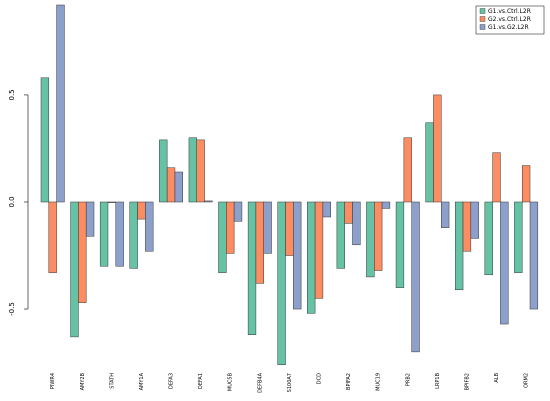  Describe the element at coordinates (467, 381) in the screenshot. I see `x-category-label: BPIFB2` at that location.